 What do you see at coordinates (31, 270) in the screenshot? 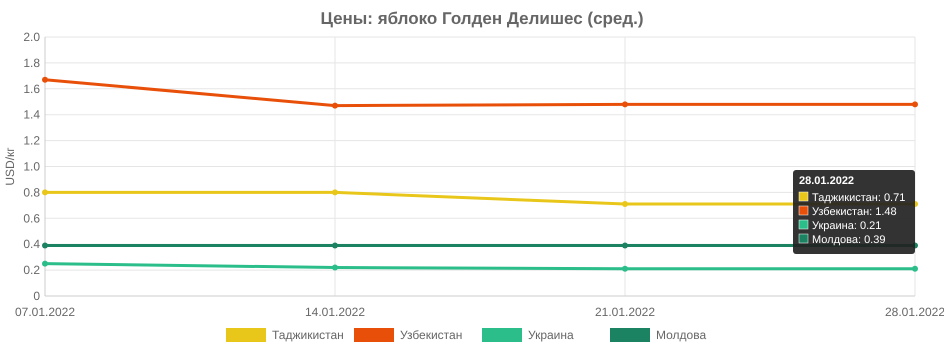
I see `y-tick-label: 0.2` at bounding box center [31, 270].